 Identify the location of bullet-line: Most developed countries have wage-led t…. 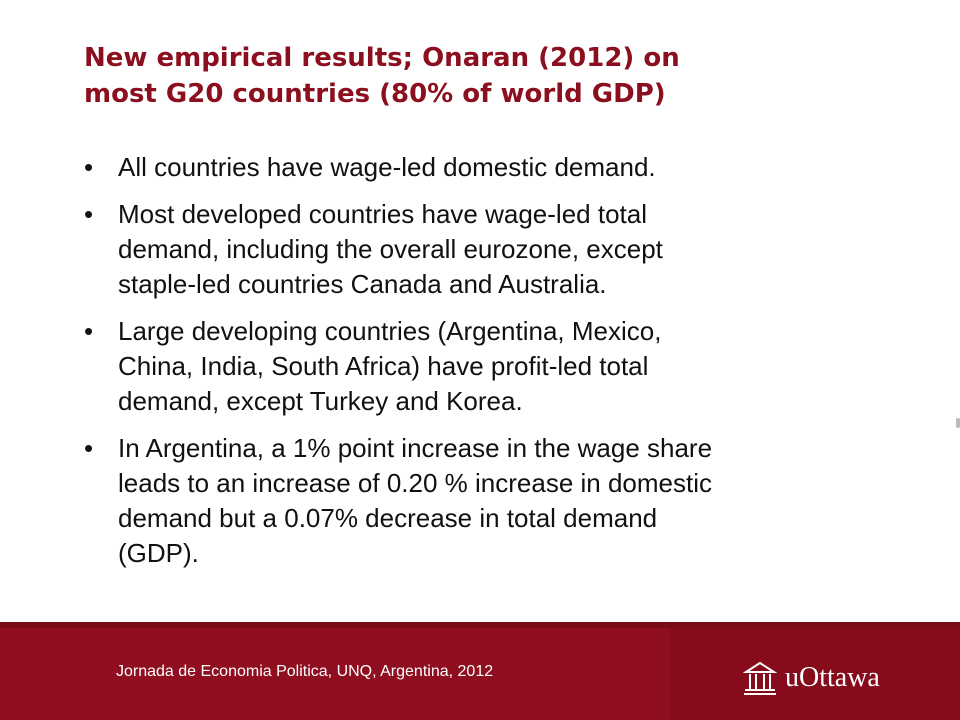
(382, 214).